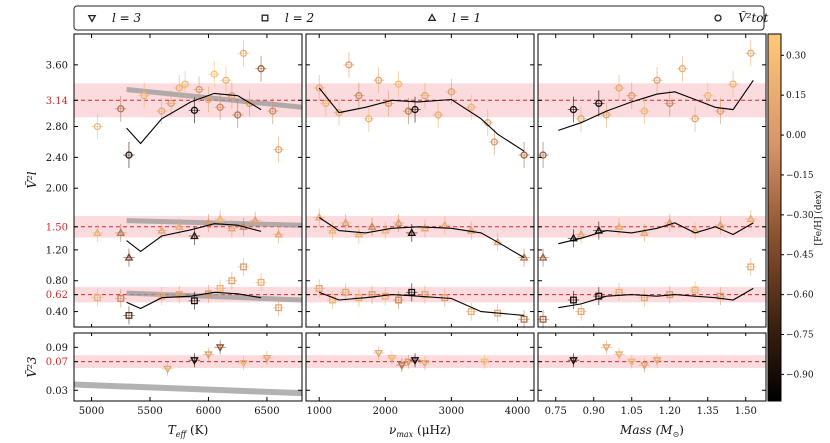  I want to click on xtick-label-0: 0.75, so click(556, 411).